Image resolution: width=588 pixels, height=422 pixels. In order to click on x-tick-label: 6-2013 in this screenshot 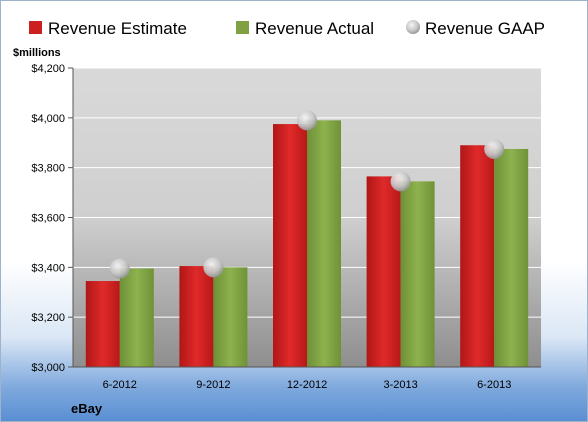, I will do `click(494, 385)`.